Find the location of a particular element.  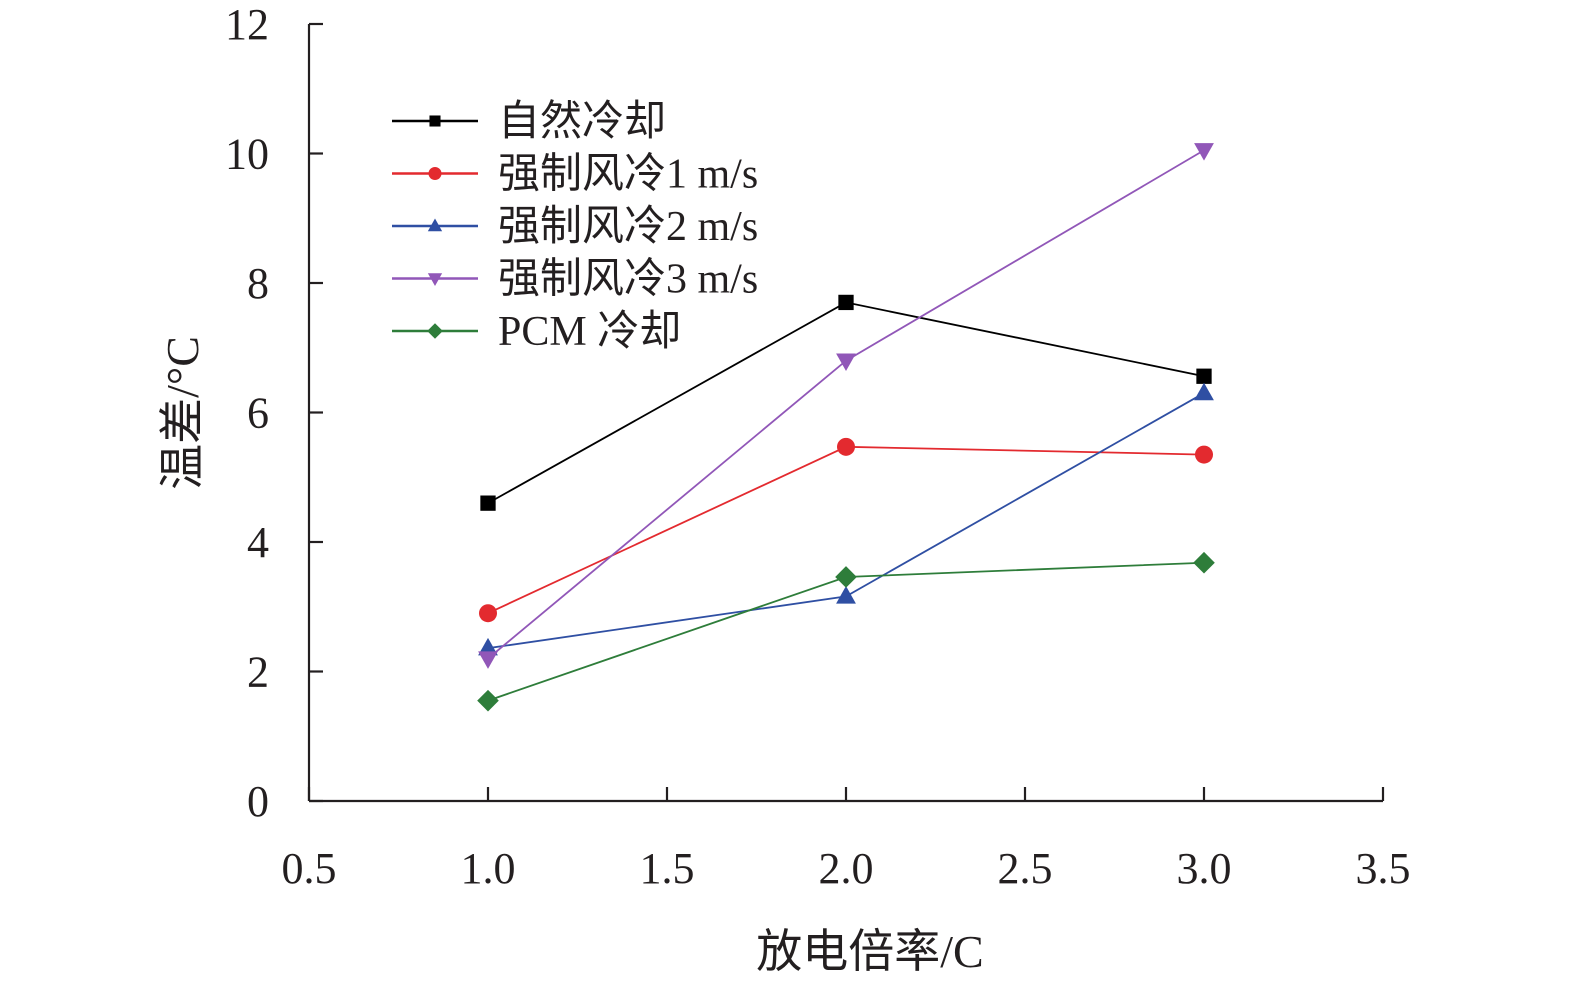

legend-item: 强制风冷3 m/s is located at coordinates (575, 280).